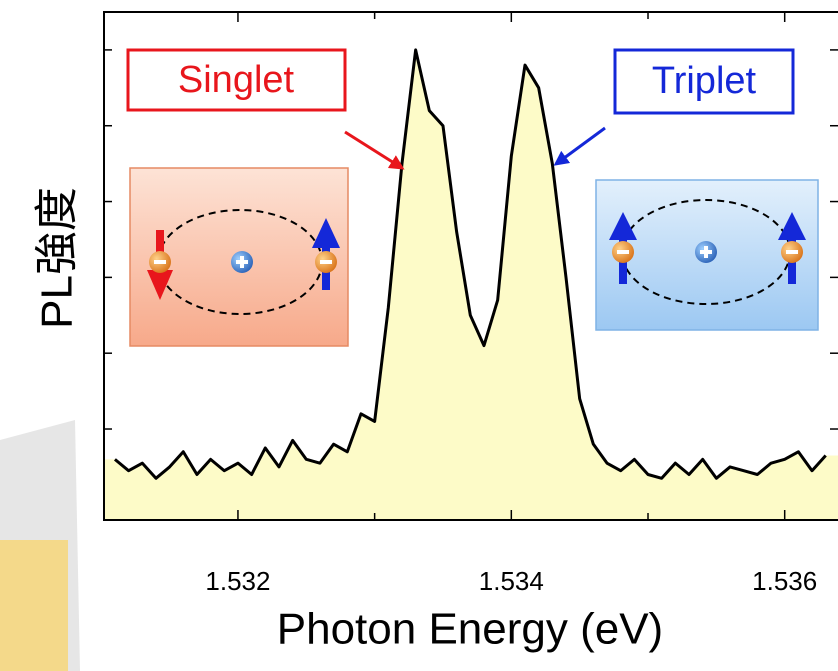  What do you see at coordinates (784, 581) in the screenshot?
I see `x-tick-label: 1.536` at bounding box center [784, 581].